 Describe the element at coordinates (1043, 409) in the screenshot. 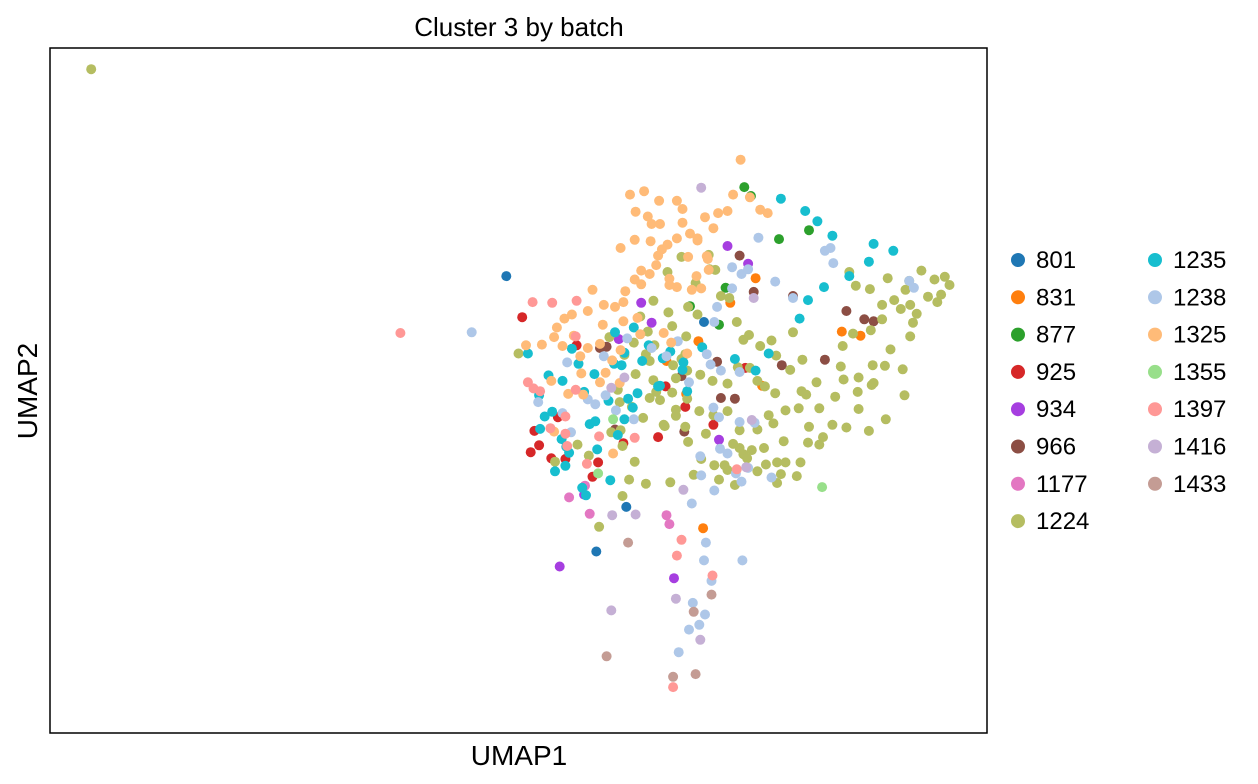

I see `legend-item-934: 934` at that location.